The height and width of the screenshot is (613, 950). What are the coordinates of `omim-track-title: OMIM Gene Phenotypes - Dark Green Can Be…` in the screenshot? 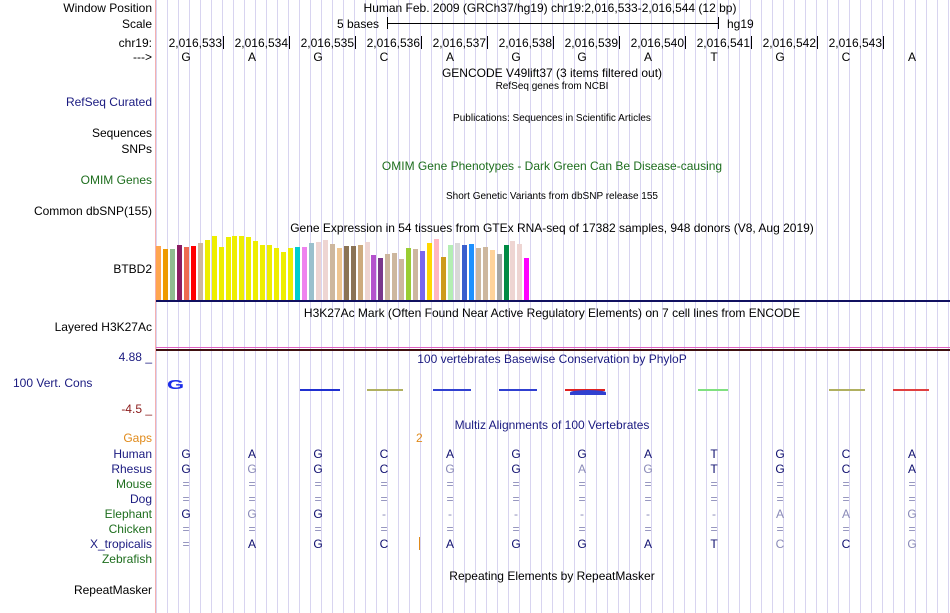 It's located at (552, 166).